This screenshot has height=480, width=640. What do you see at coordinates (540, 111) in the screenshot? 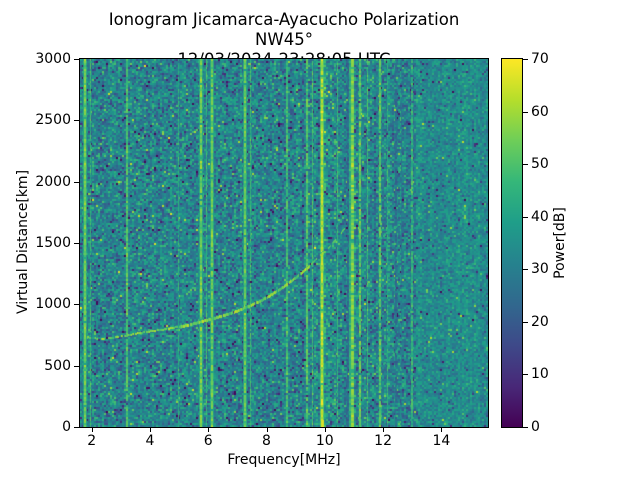
I see `colorbar-tick-label: 60` at bounding box center [540, 111].